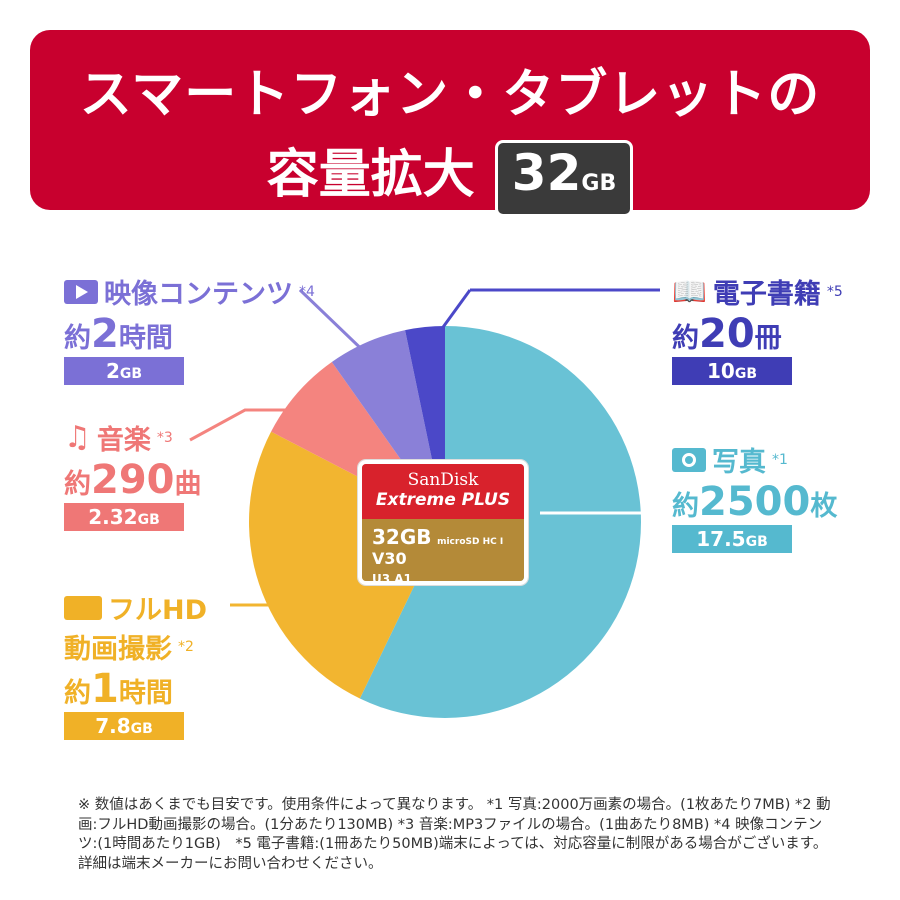 The width and height of the screenshot is (900, 900). What do you see at coordinates (689, 459) in the screenshot?
I see `camera-icon` at bounding box center [689, 459].